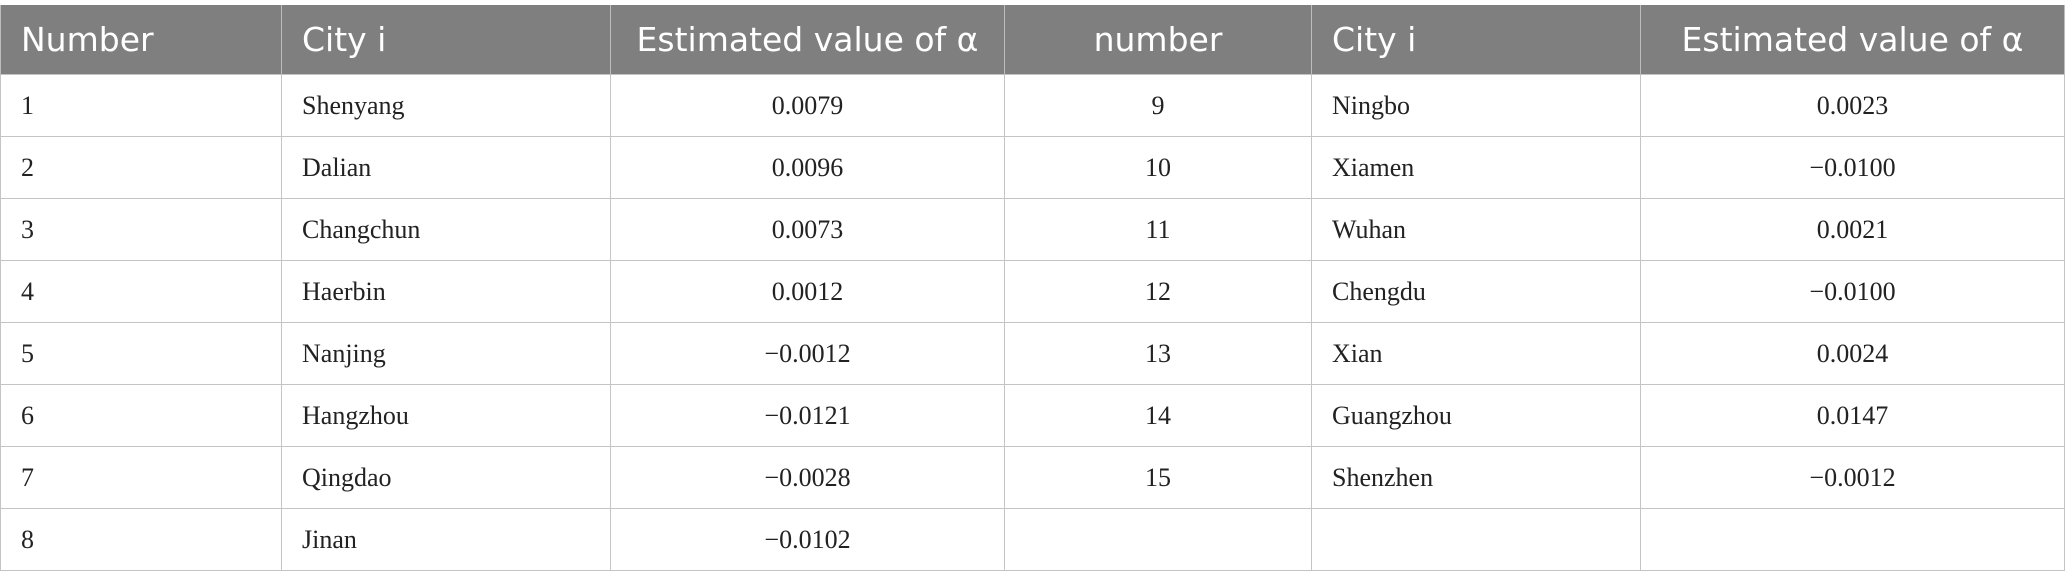 This screenshot has width=2066, height=586. I want to click on table-cell: 11, so click(1158, 229).